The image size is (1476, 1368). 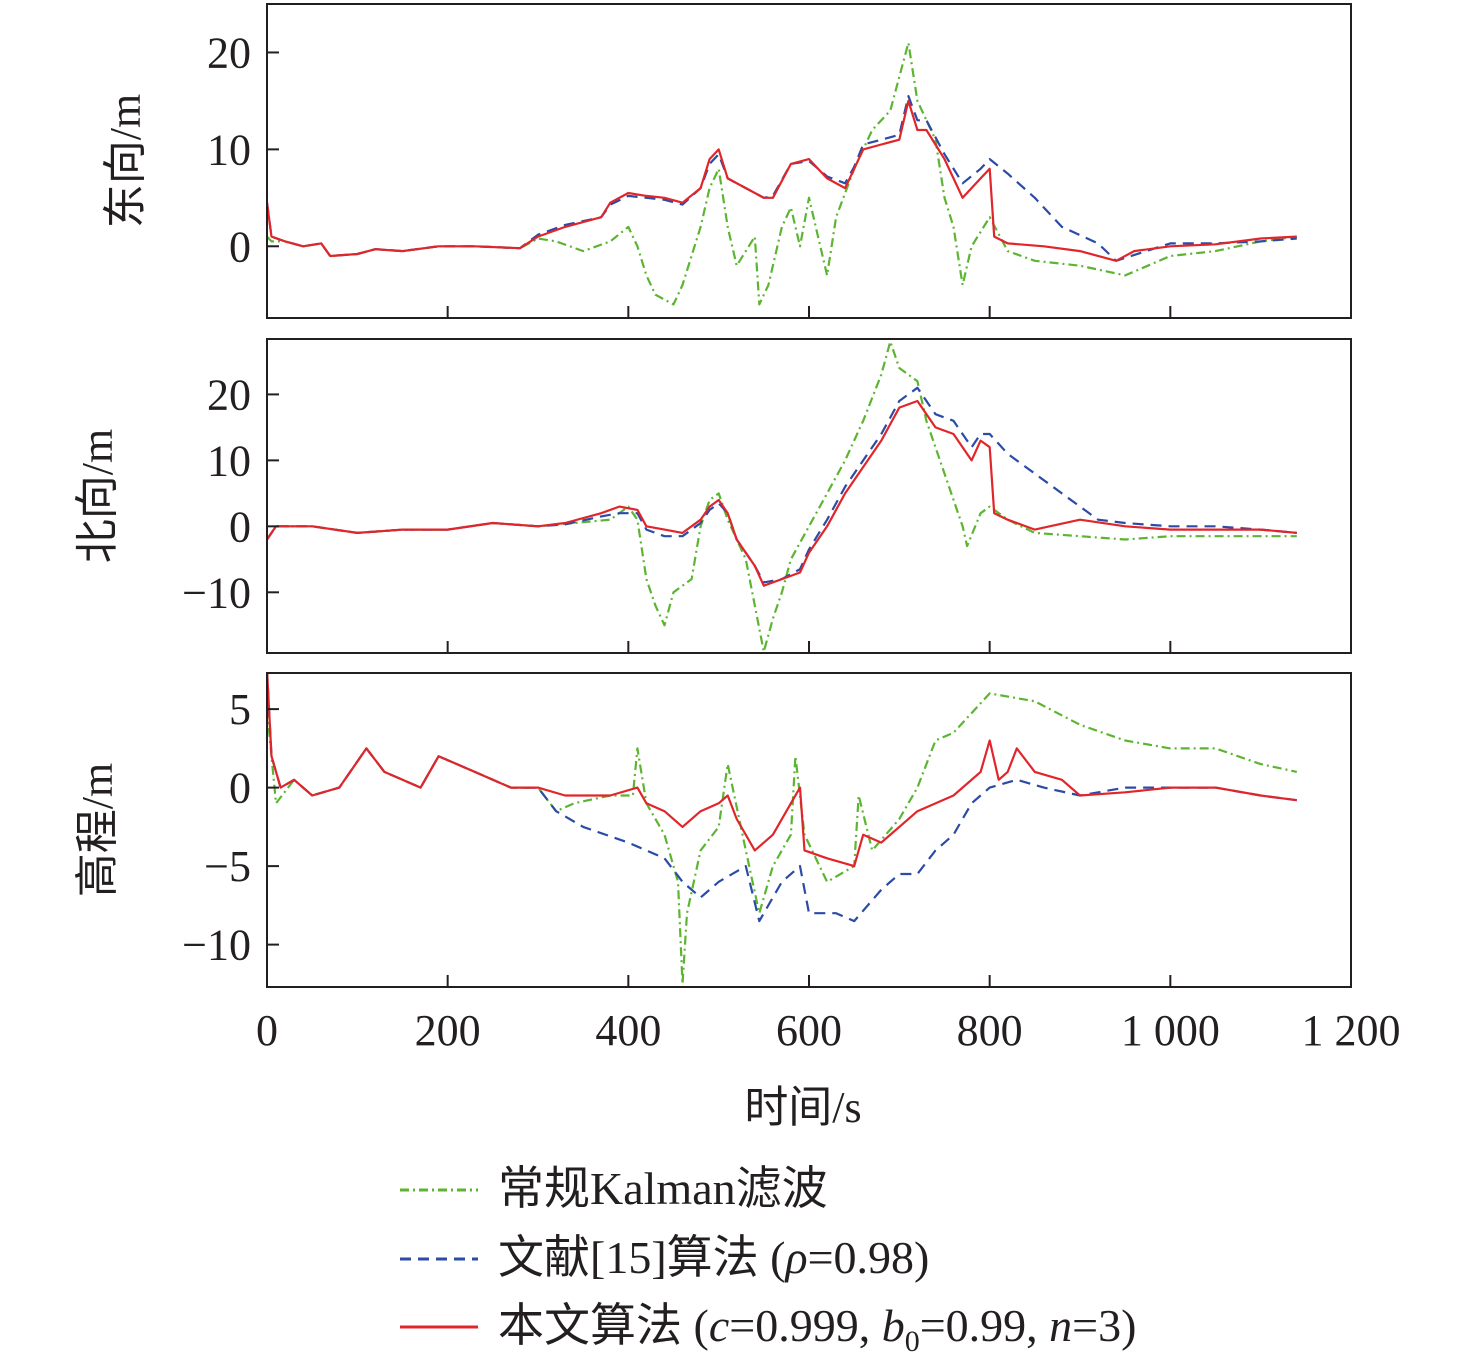 What do you see at coordinates (603, 1325) in the screenshot?
I see `legend-text: 本文算法 (` at bounding box center [603, 1325].